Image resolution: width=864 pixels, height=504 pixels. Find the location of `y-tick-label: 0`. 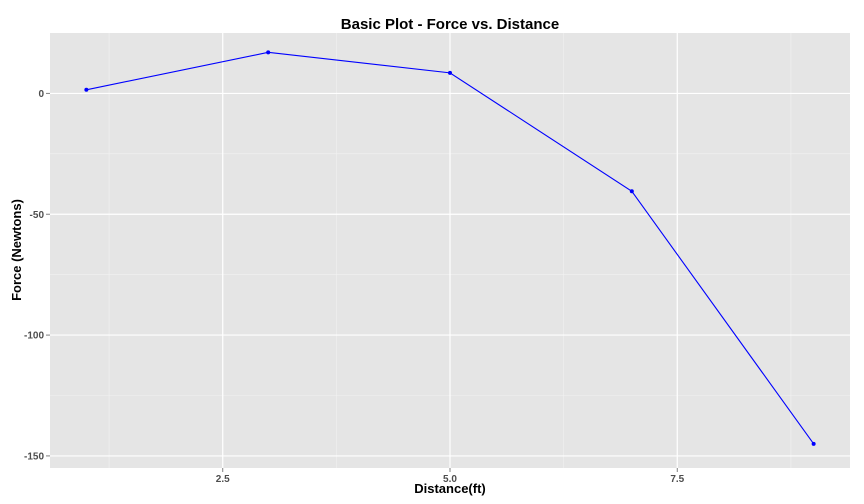

y-tick-label: 0 is located at coordinates (41, 94).